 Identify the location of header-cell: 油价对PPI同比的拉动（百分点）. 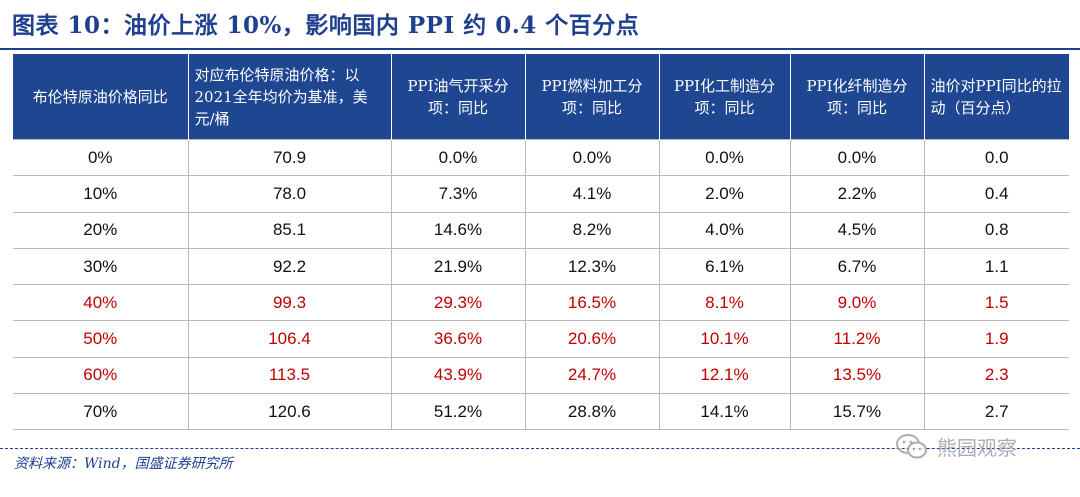
(996, 97).